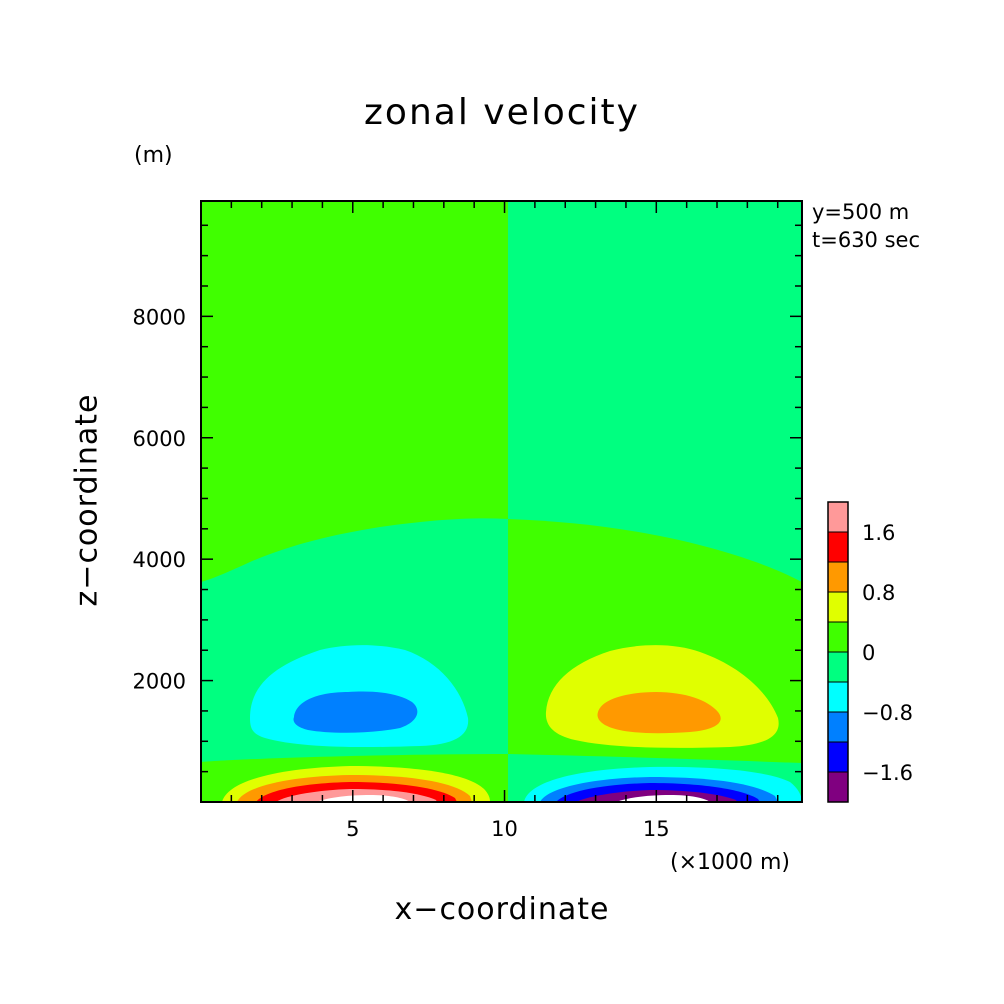 The width and height of the screenshot is (1004, 1004). I want to click on chart-title: zonal velocity, so click(502, 112).